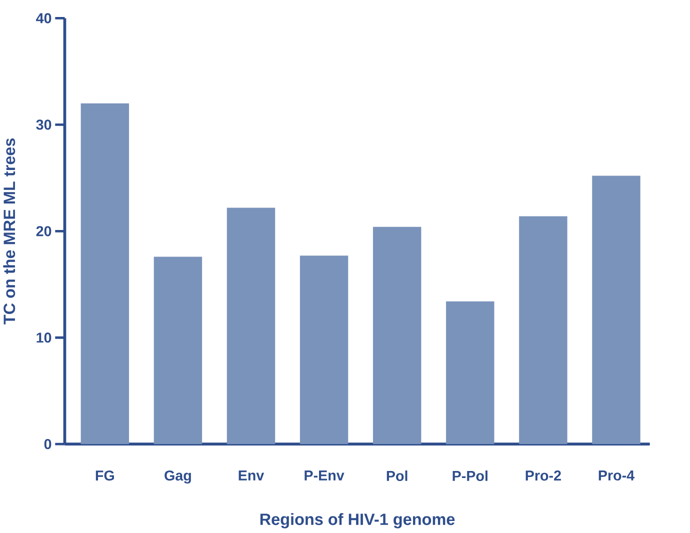 This screenshot has width=690, height=533. I want to click on x-tick-label: Pro-2, so click(543, 475).